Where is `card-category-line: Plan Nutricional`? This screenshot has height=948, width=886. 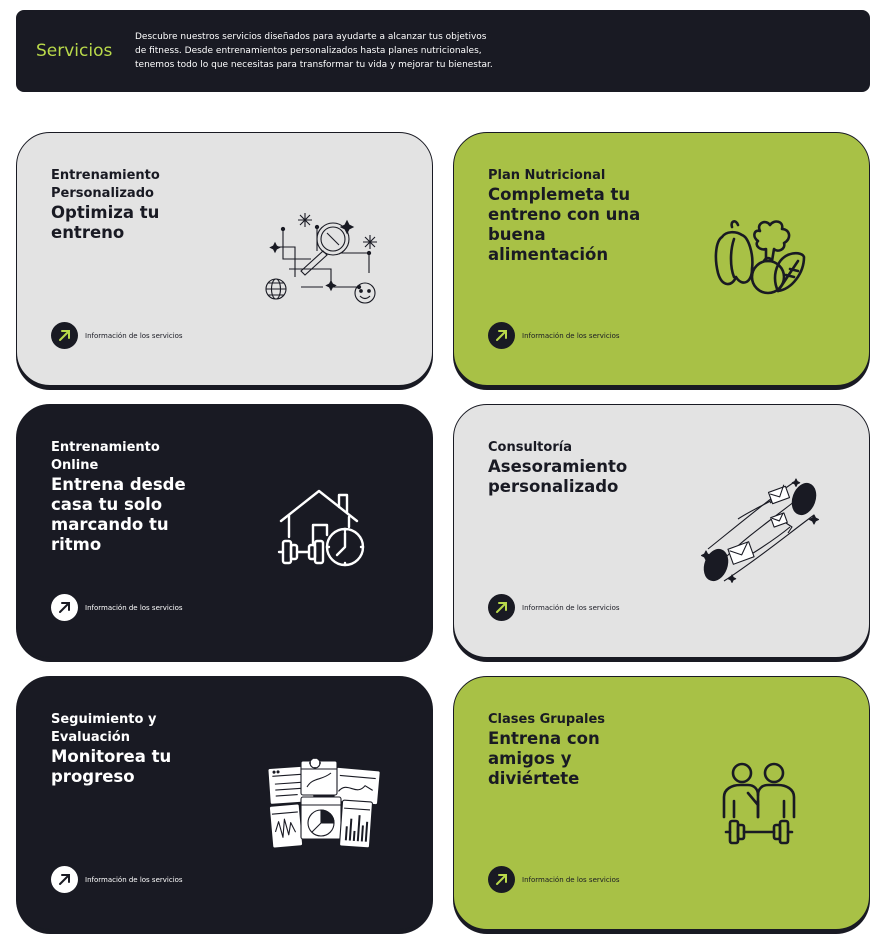
card-category-line: Plan Nutricional is located at coordinates (547, 175).